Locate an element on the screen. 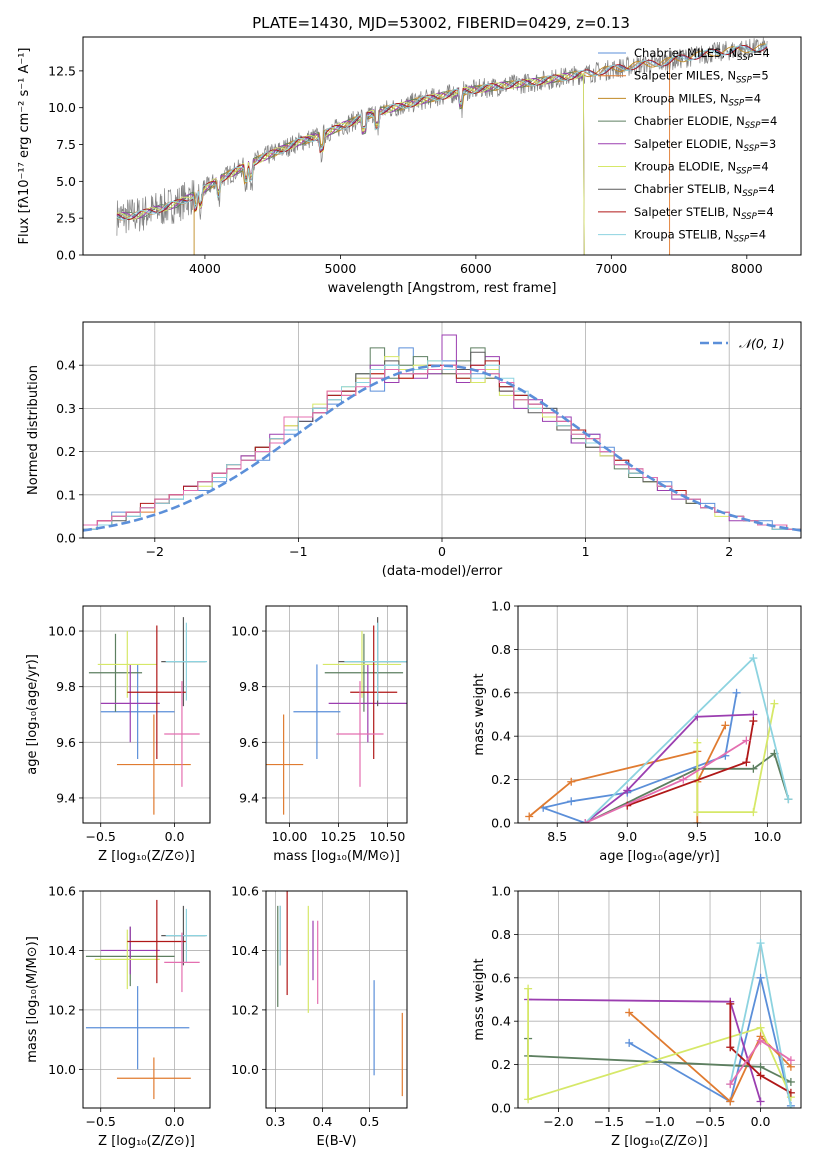 This screenshot has height=1170, width=819. x-tick-label: 1 is located at coordinates (586, 551).